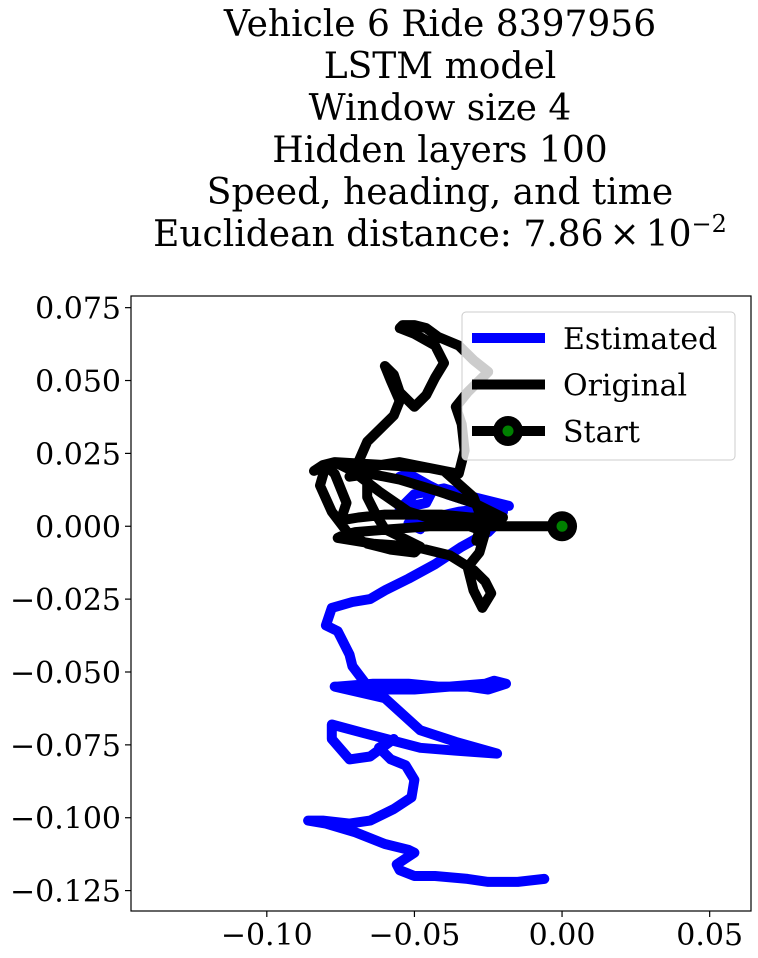 This screenshot has width=758, height=958. I want to click on x-tick-label: −0.05, so click(414, 935).